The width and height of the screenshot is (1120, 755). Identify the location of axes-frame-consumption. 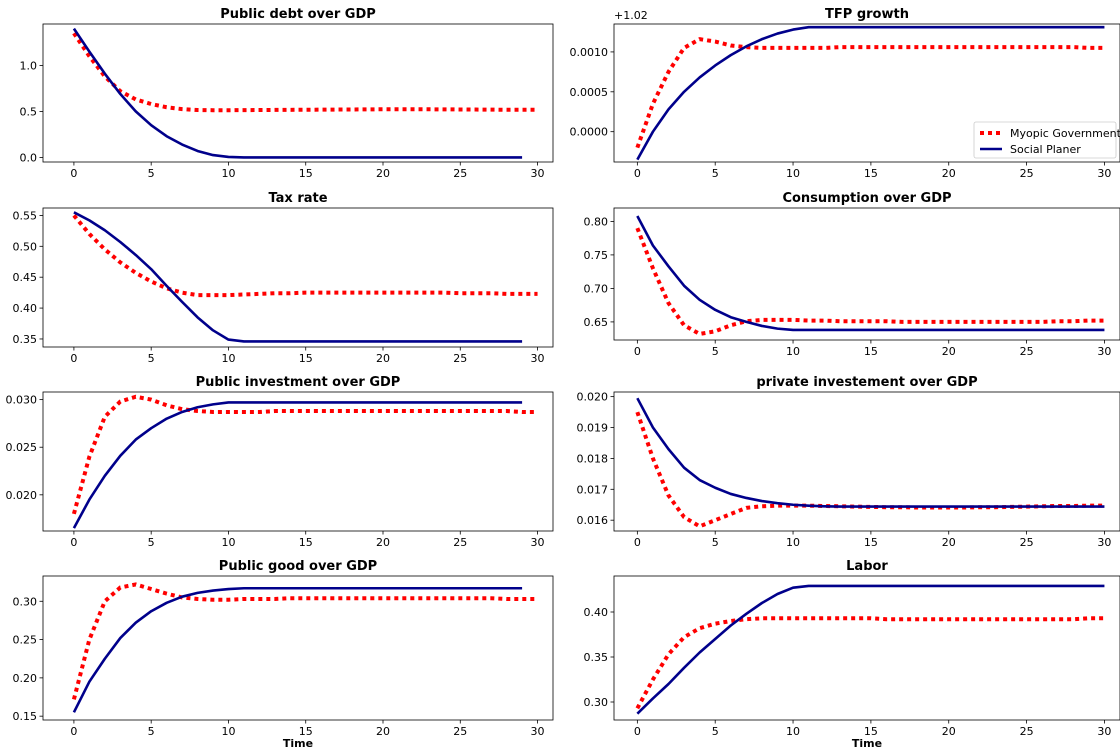
(866, 274).